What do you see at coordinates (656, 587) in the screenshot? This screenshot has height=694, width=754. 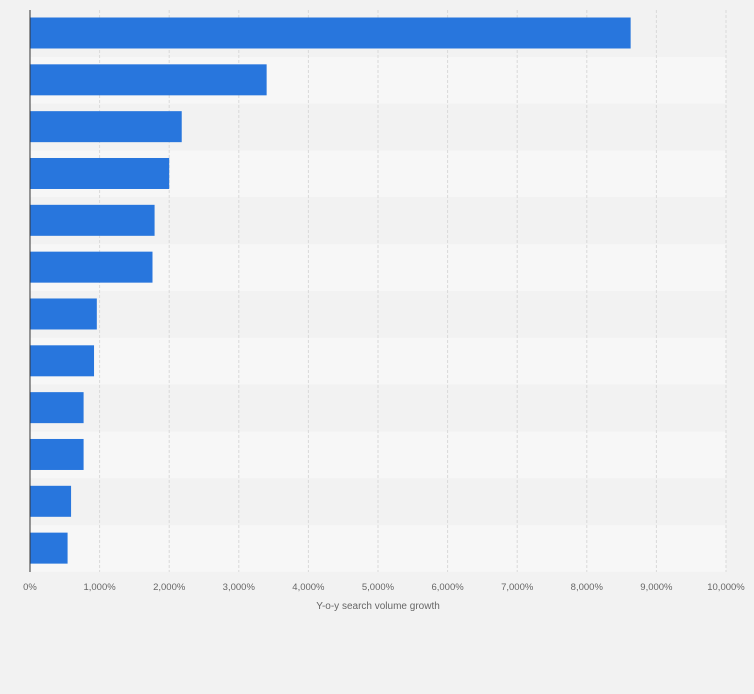 I see `x-tick-label: 9,000%` at bounding box center [656, 587].